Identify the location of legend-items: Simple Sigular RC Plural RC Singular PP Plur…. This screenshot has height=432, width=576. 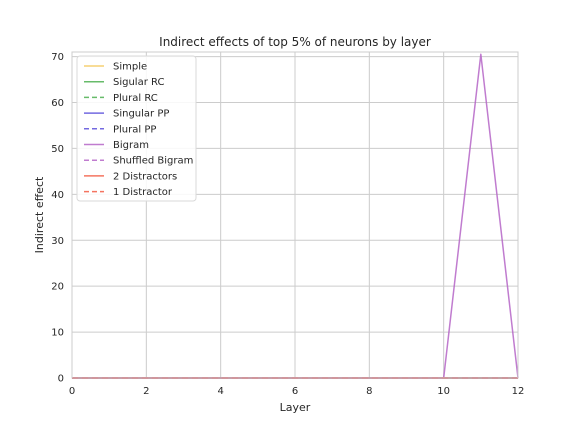
(138, 130).